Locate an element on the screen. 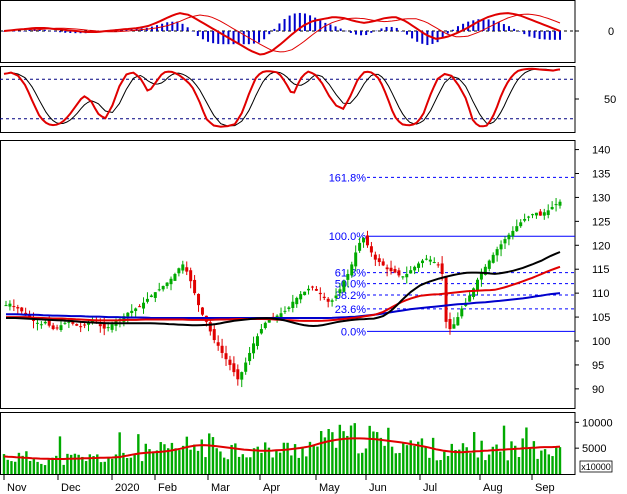  x-tick-label: Feb is located at coordinates (167, 488).